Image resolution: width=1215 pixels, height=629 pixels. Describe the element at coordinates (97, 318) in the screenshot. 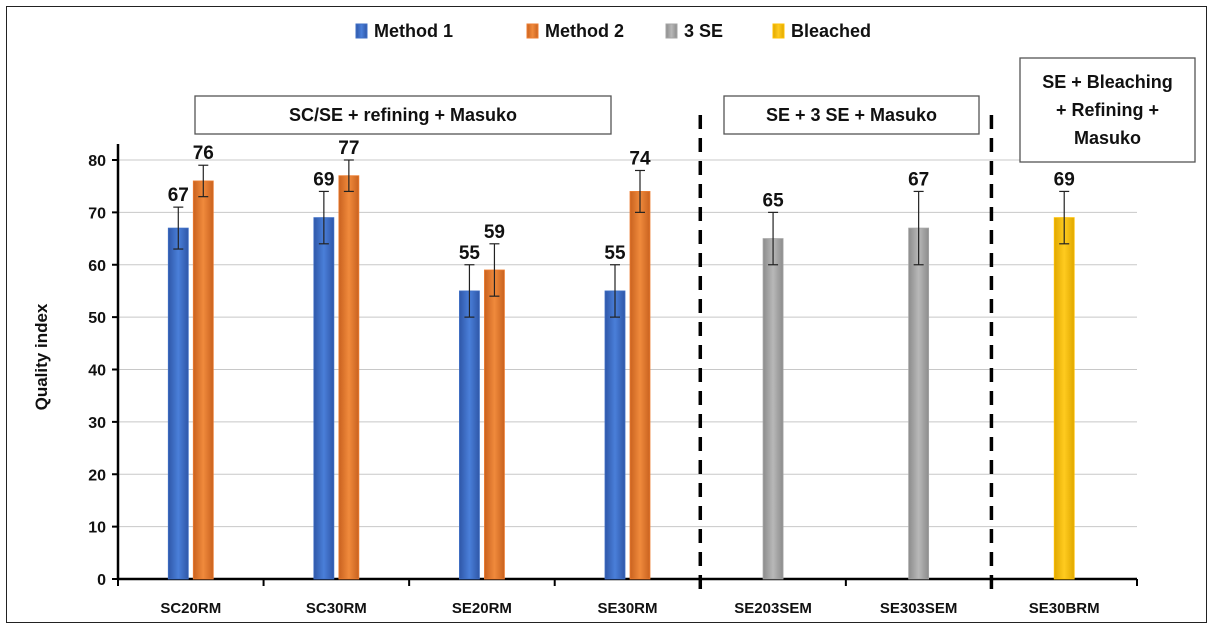

I see `y-tick-label: 50` at that location.